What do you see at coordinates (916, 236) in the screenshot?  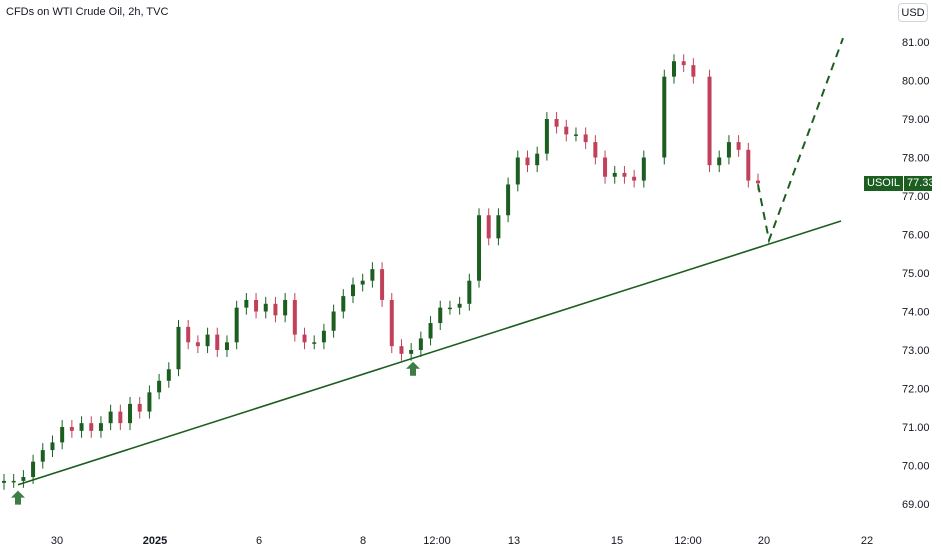 I see `y-tick-label: 76.00` at bounding box center [916, 236].